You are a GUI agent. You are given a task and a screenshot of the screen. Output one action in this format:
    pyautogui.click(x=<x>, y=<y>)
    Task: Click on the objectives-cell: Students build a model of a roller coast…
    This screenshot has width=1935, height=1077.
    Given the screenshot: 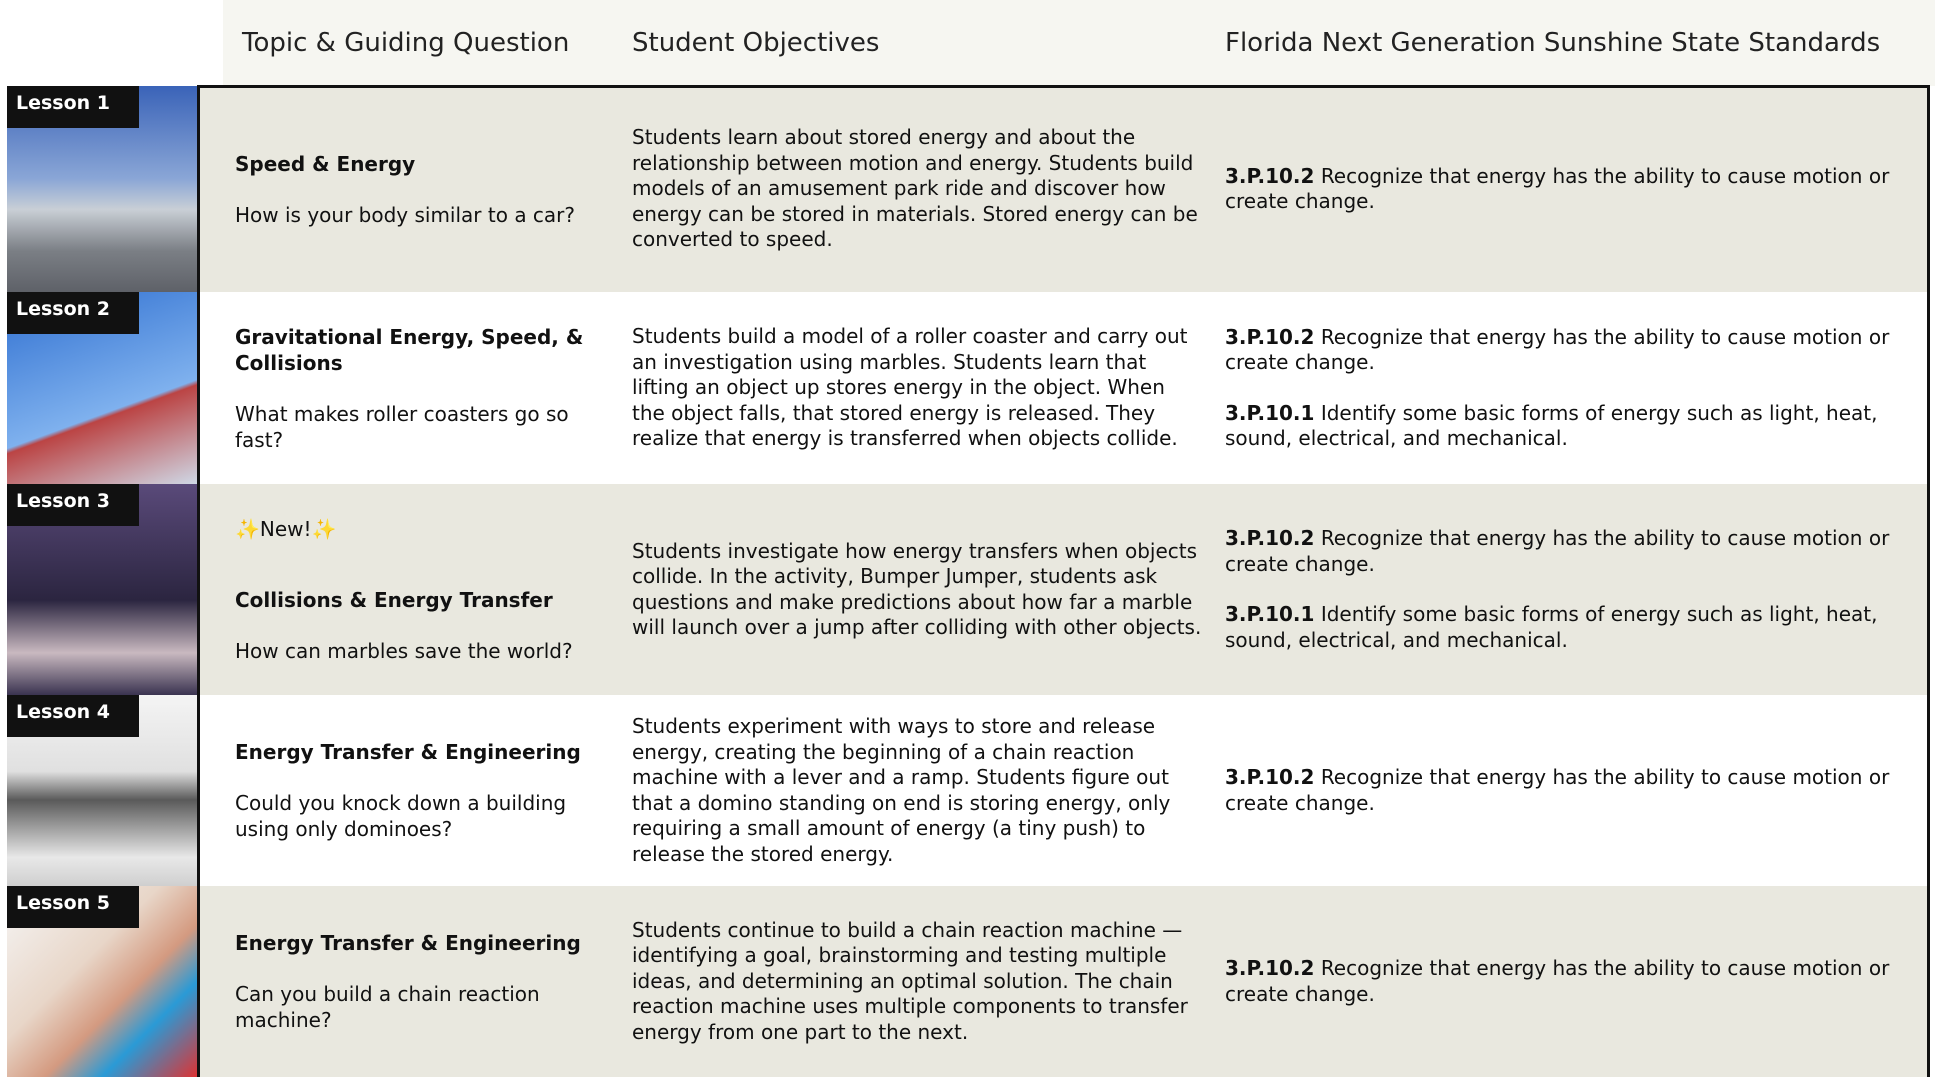 What is the action you would take?
    pyautogui.click(x=917, y=388)
    